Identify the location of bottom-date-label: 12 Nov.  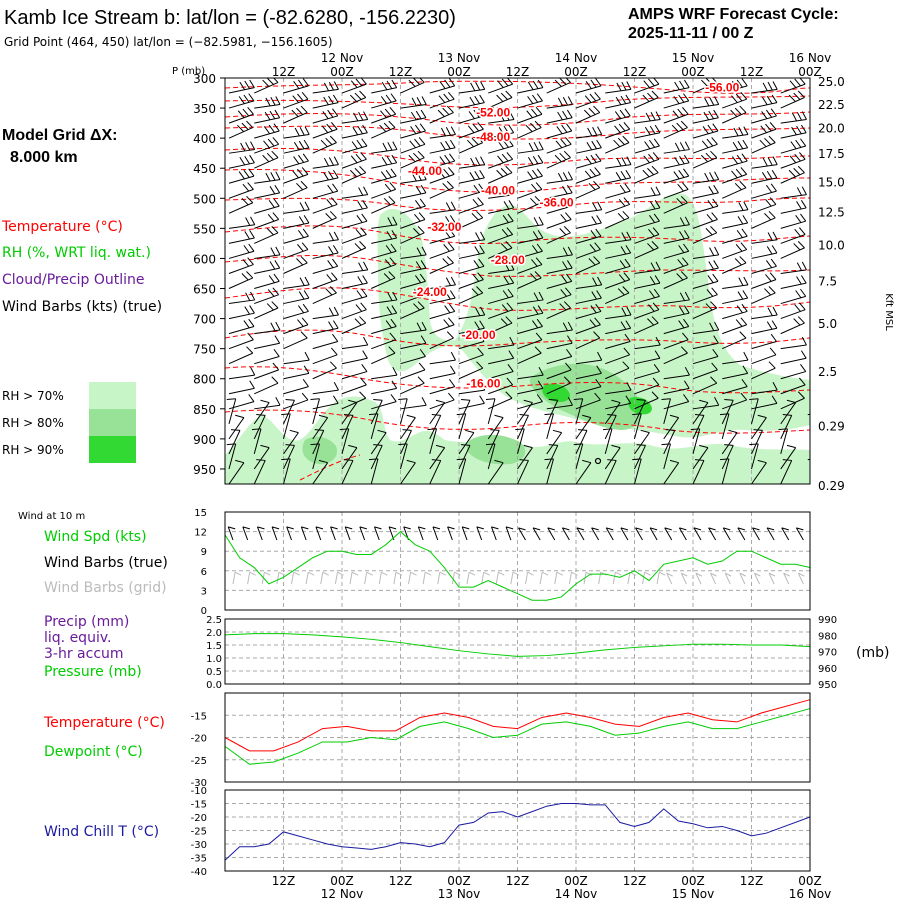
(342, 893).